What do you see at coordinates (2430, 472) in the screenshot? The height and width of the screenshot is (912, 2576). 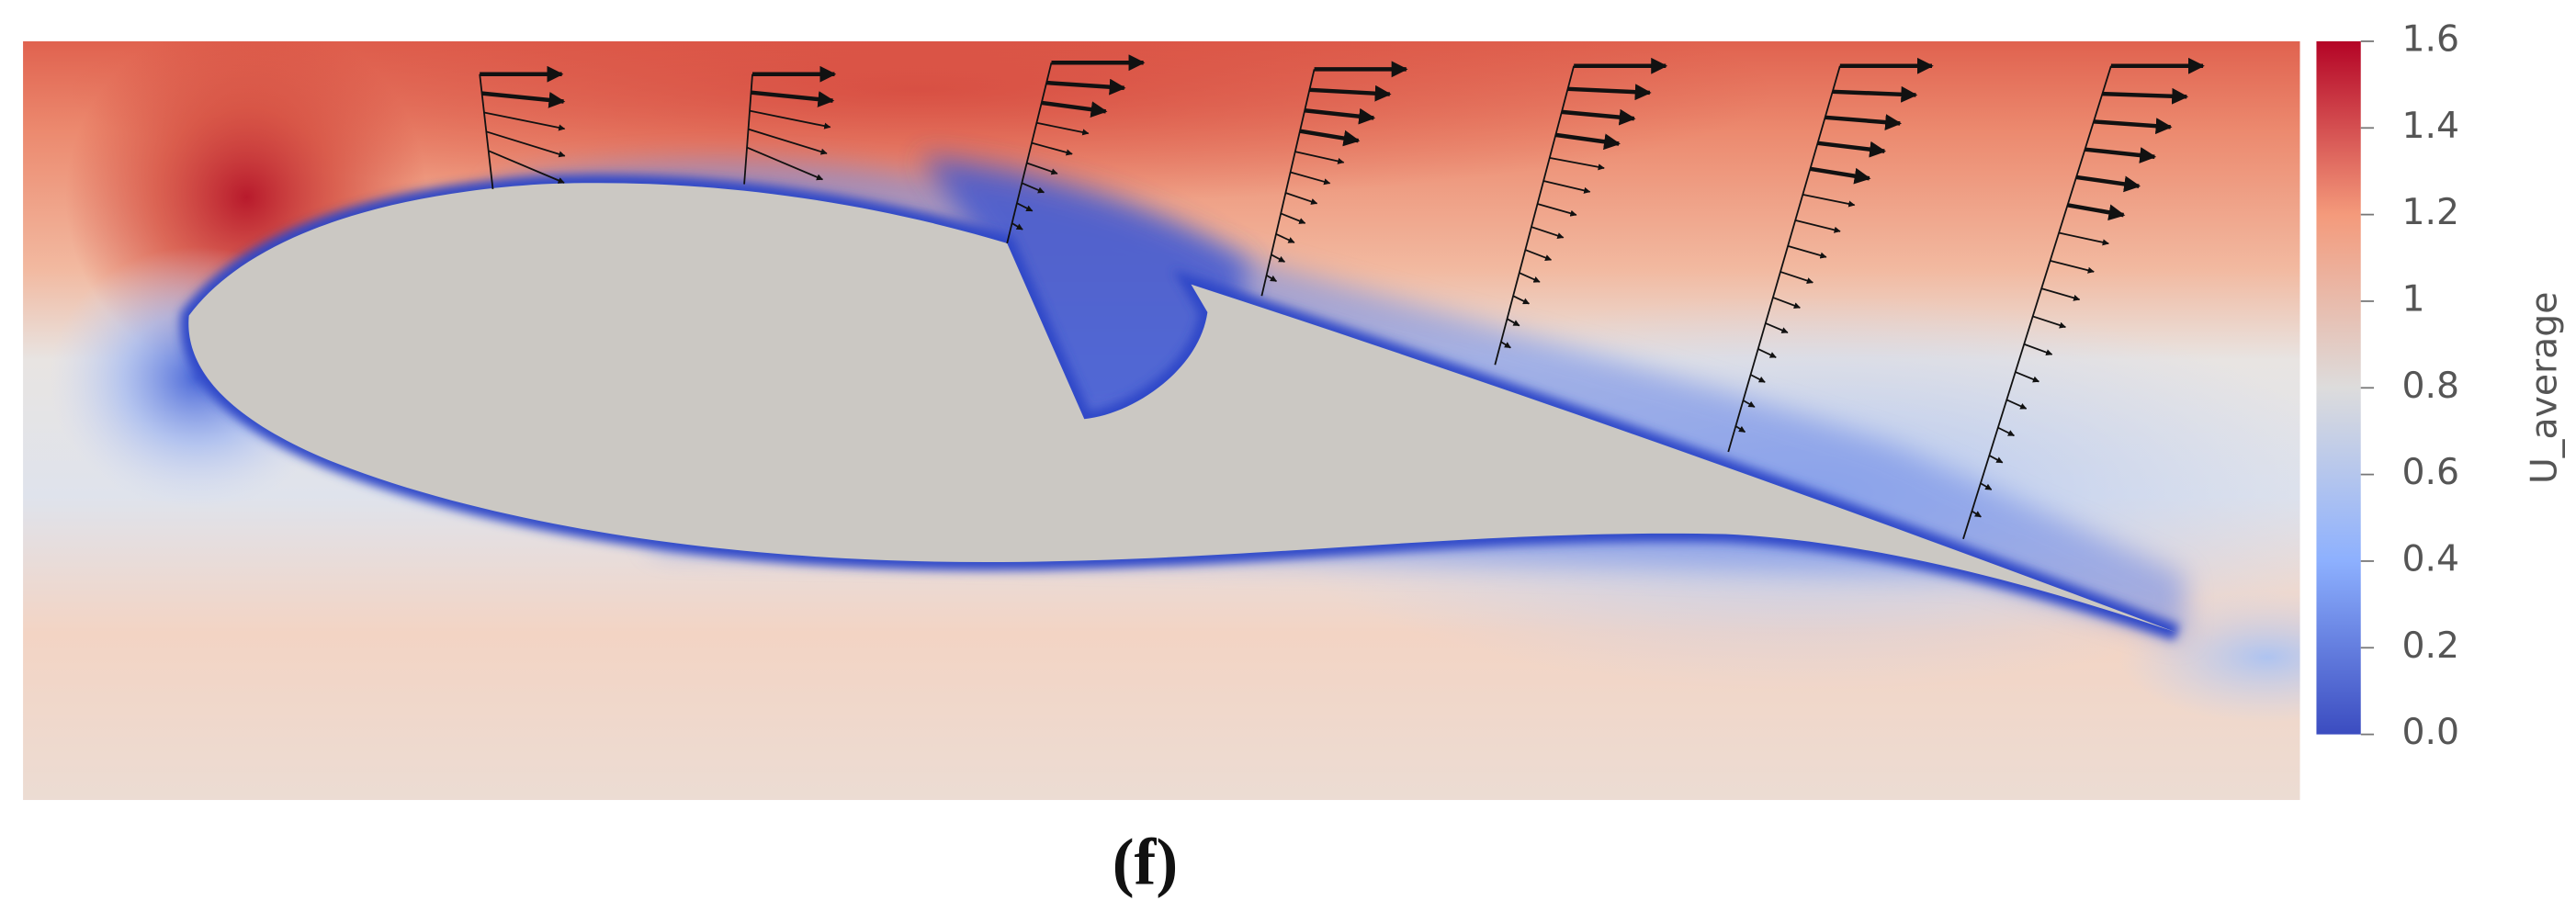 I see `colorbar-tick-label: 0.6` at bounding box center [2430, 472].